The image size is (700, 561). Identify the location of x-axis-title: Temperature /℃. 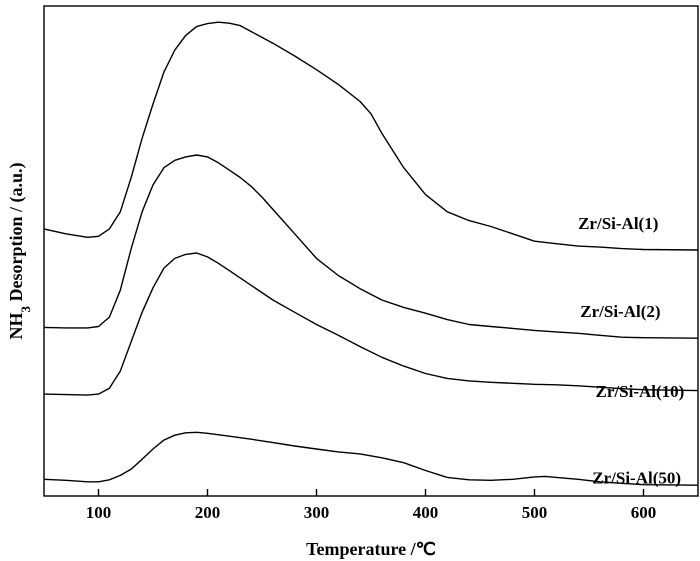
(371, 549).